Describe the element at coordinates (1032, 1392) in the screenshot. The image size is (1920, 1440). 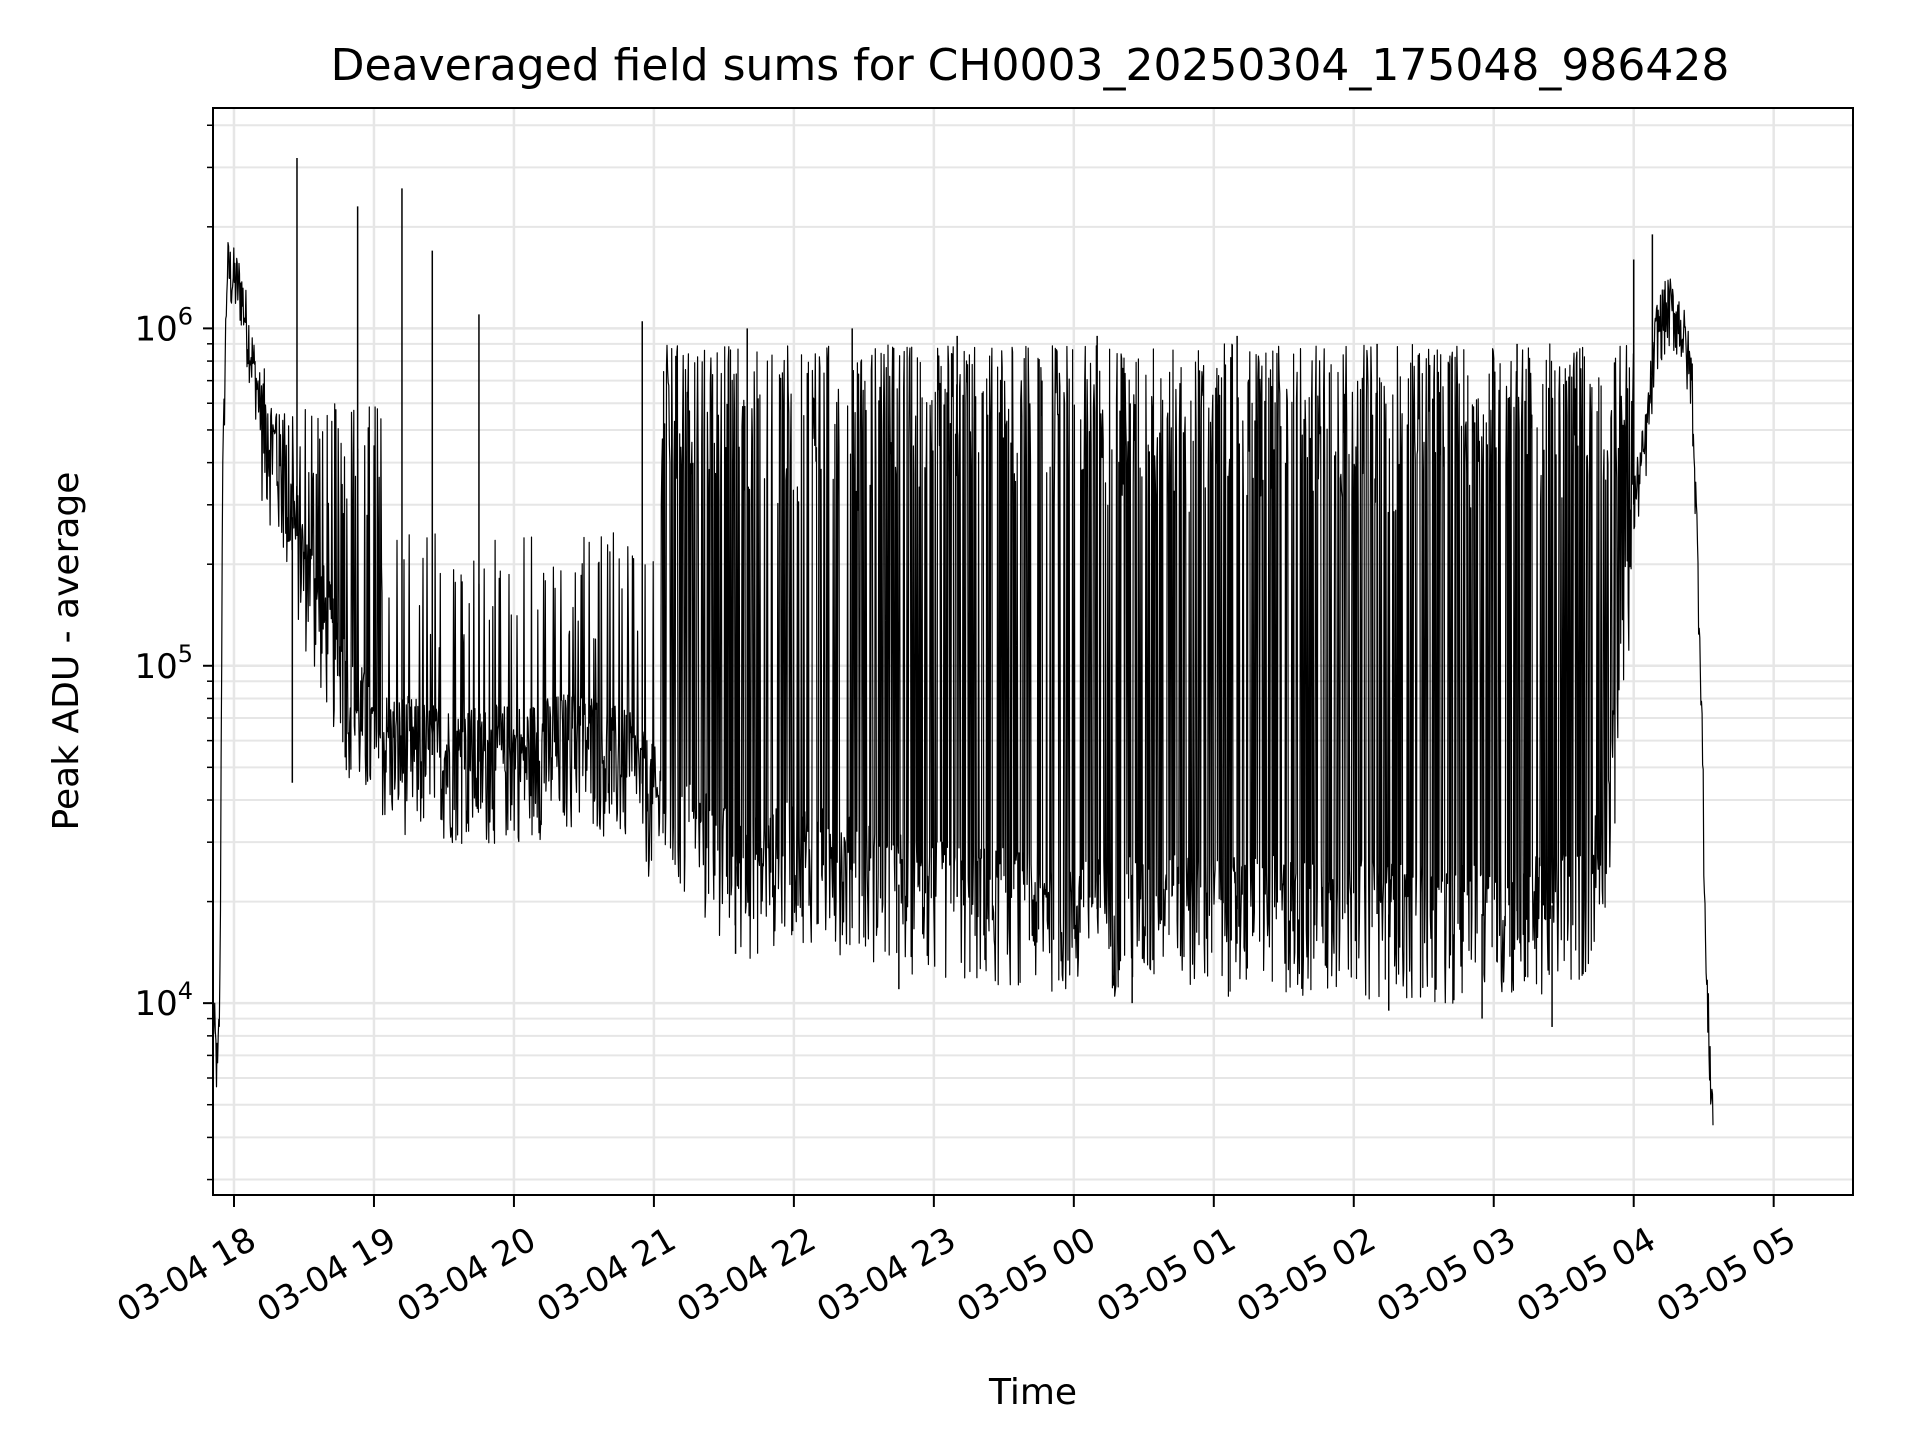
I see `x-axis-label: Time` at that location.